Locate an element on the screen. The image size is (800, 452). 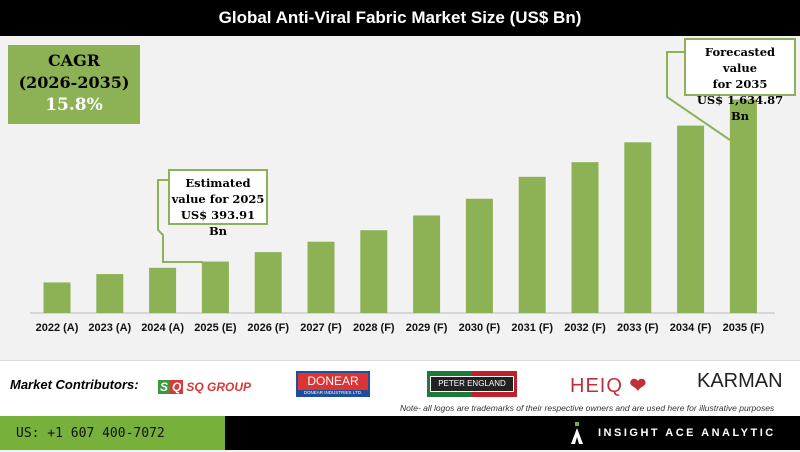
x-tick-label: 2026 (F) is located at coordinates (268, 328).